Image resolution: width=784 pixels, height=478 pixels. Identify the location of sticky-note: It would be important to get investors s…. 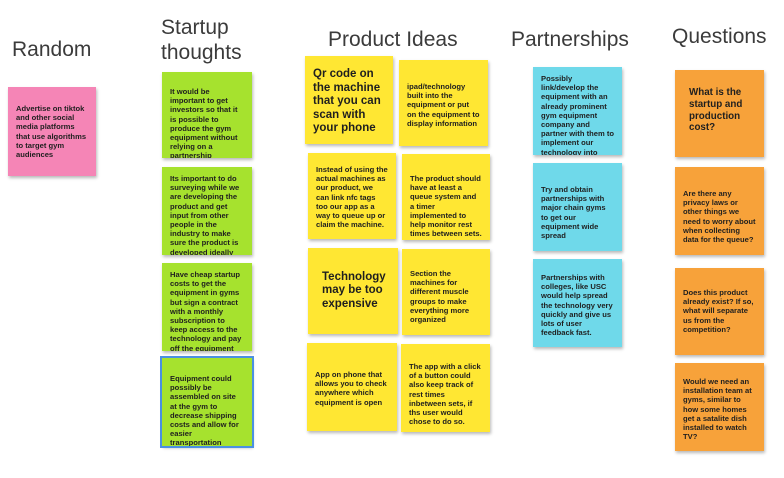
(207, 115).